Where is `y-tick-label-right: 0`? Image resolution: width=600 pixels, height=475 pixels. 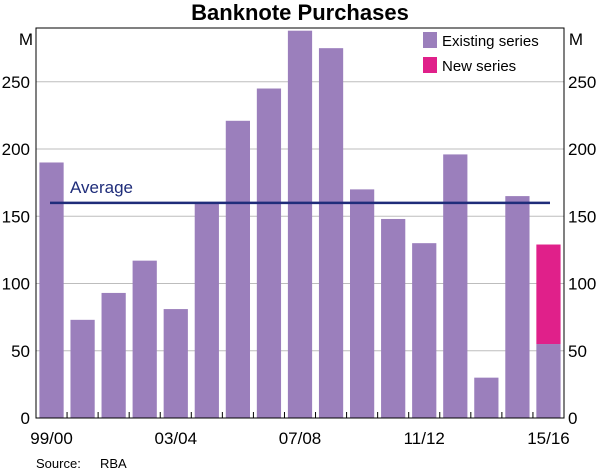 y-tick-label-right: 0 is located at coordinates (572, 418).